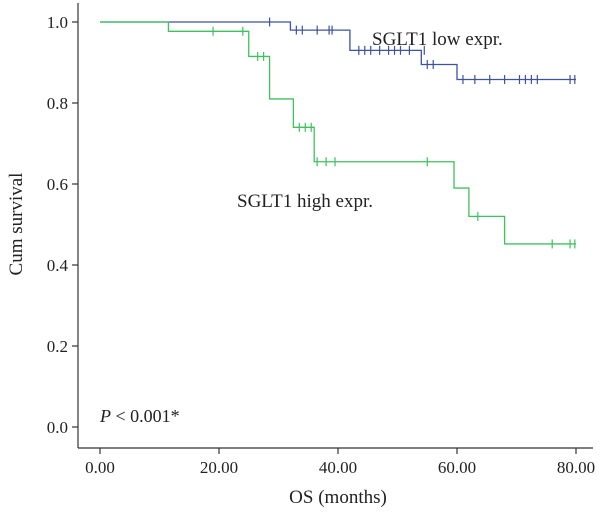  Describe the element at coordinates (305, 201) in the screenshot. I see `series-label-high: SGLT1 high expr.` at that location.